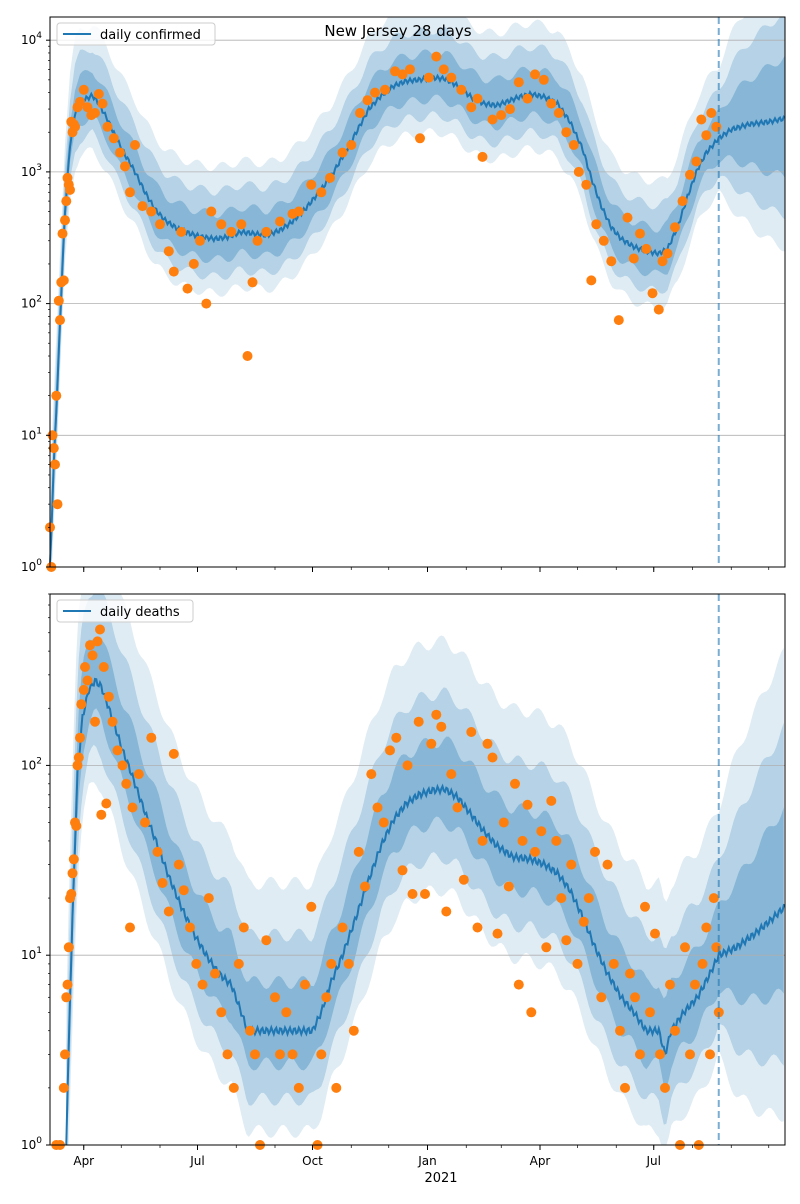 This screenshot has height=1204, width=800. I want to click on xtick-label-1: Jul, so click(196, 1161).